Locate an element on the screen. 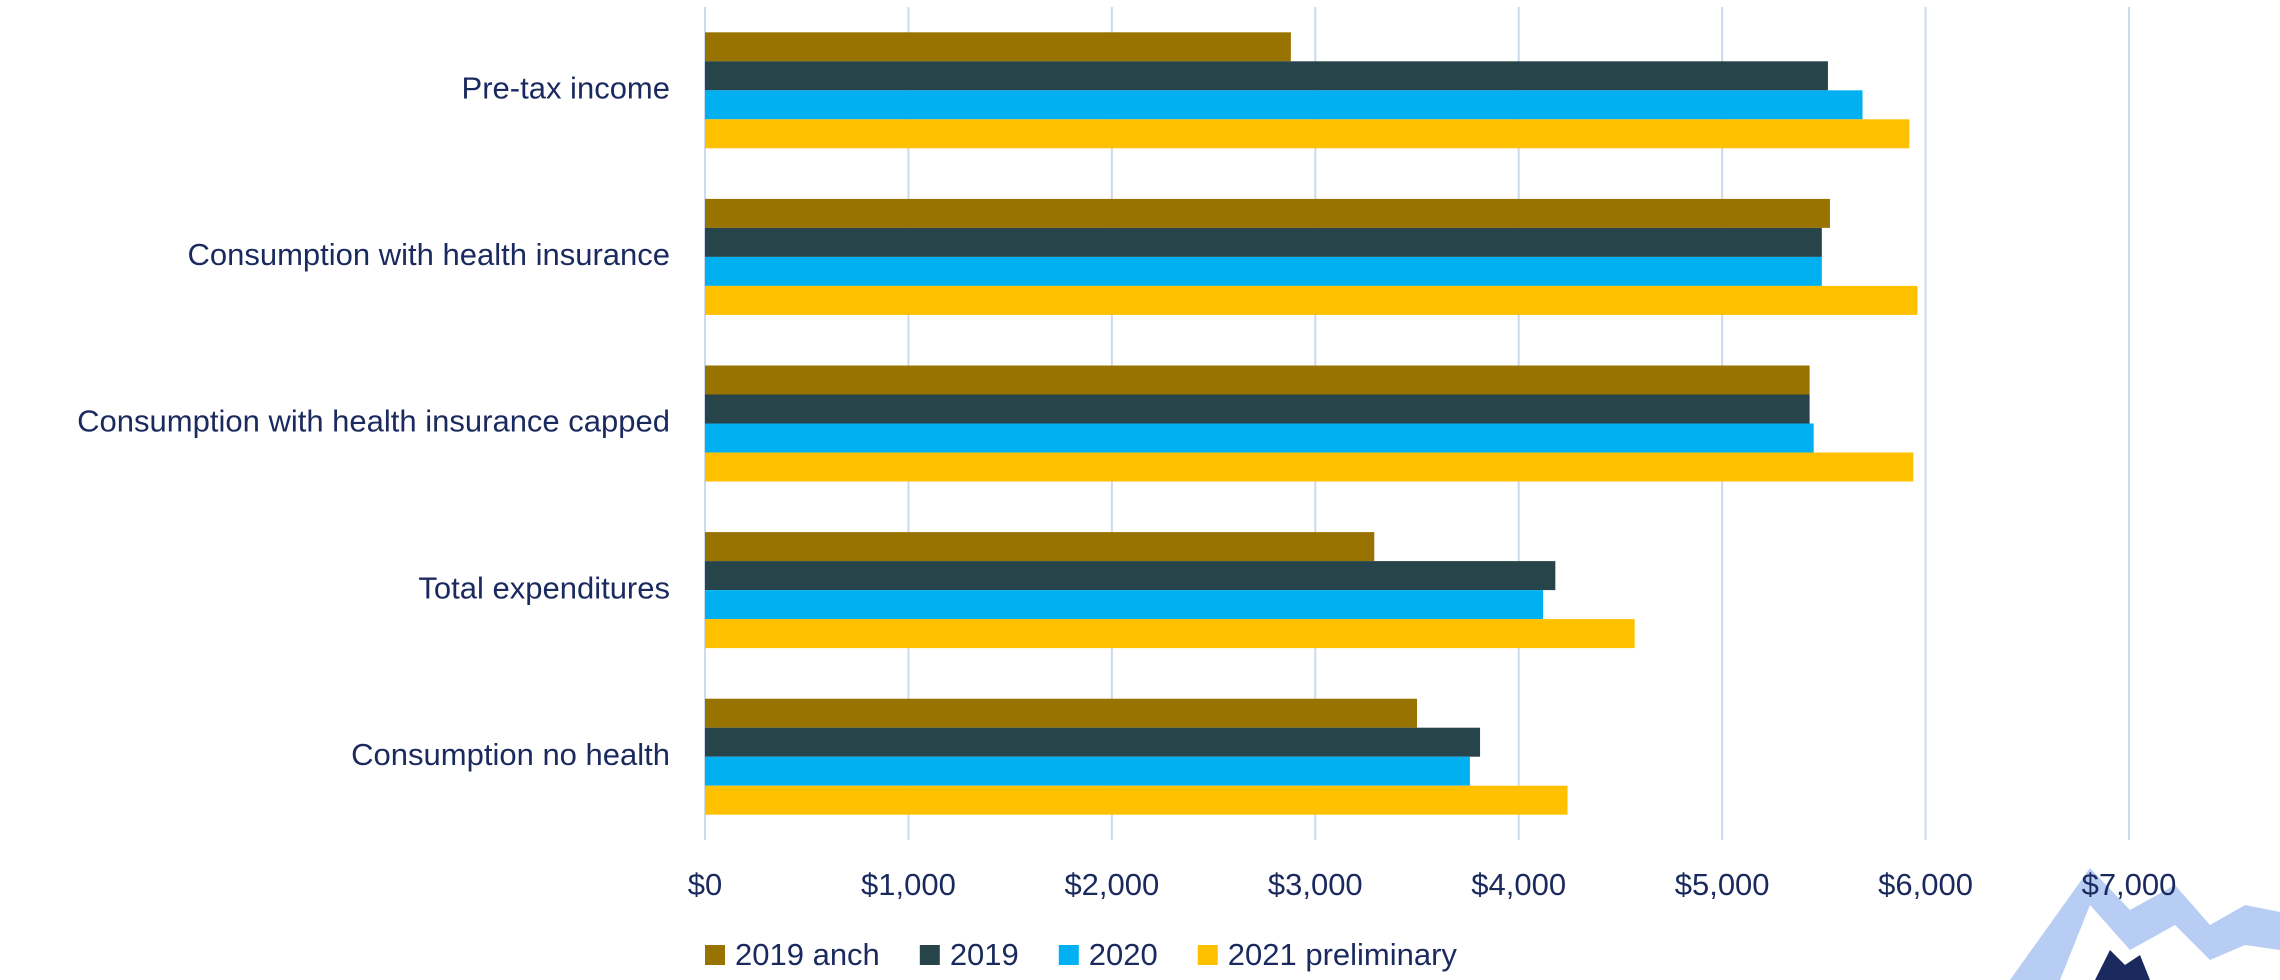 This screenshot has height=980, width=2280. legend-label: 2019 is located at coordinates (984, 954).